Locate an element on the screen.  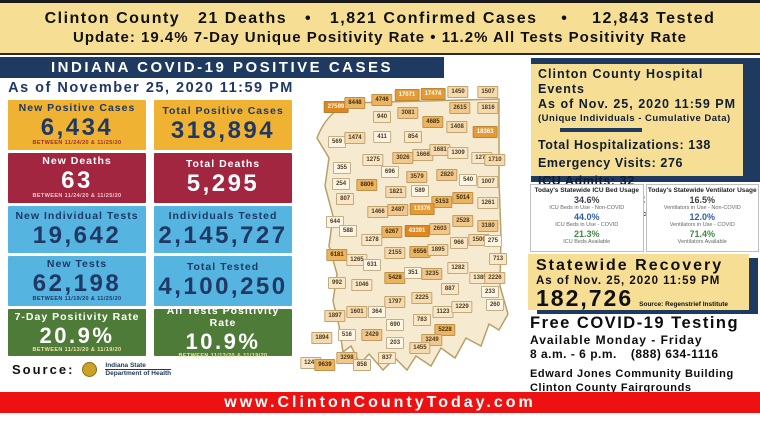
county-case-count: 1450 is located at coordinates (458, 92).